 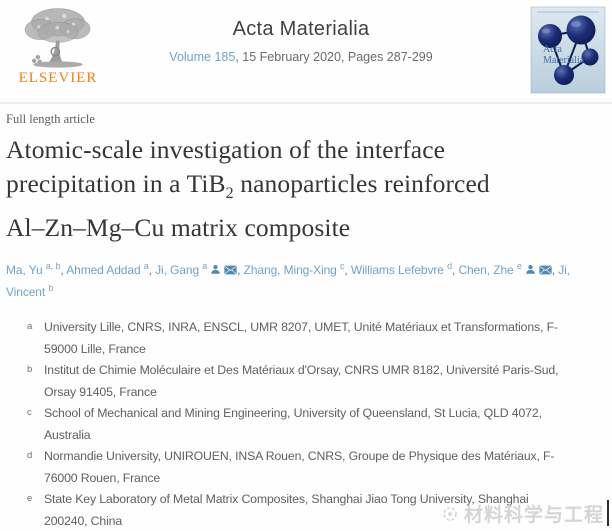 What do you see at coordinates (552, 49) in the screenshot?
I see `cover-title-line1: Acta` at bounding box center [552, 49].